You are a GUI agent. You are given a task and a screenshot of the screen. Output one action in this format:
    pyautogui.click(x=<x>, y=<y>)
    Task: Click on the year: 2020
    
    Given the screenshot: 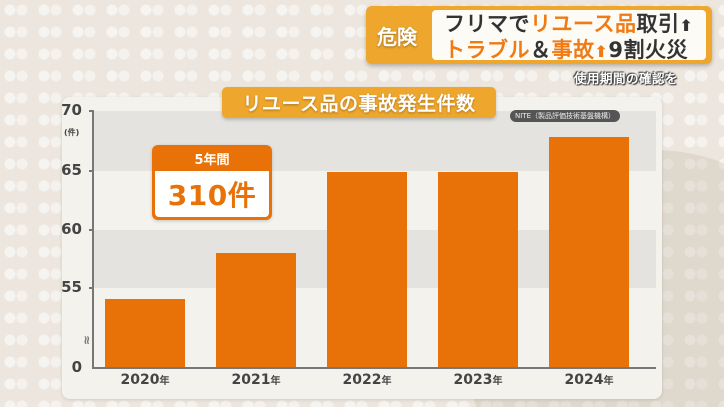 What is the action you would take?
    pyautogui.click(x=140, y=380)
    